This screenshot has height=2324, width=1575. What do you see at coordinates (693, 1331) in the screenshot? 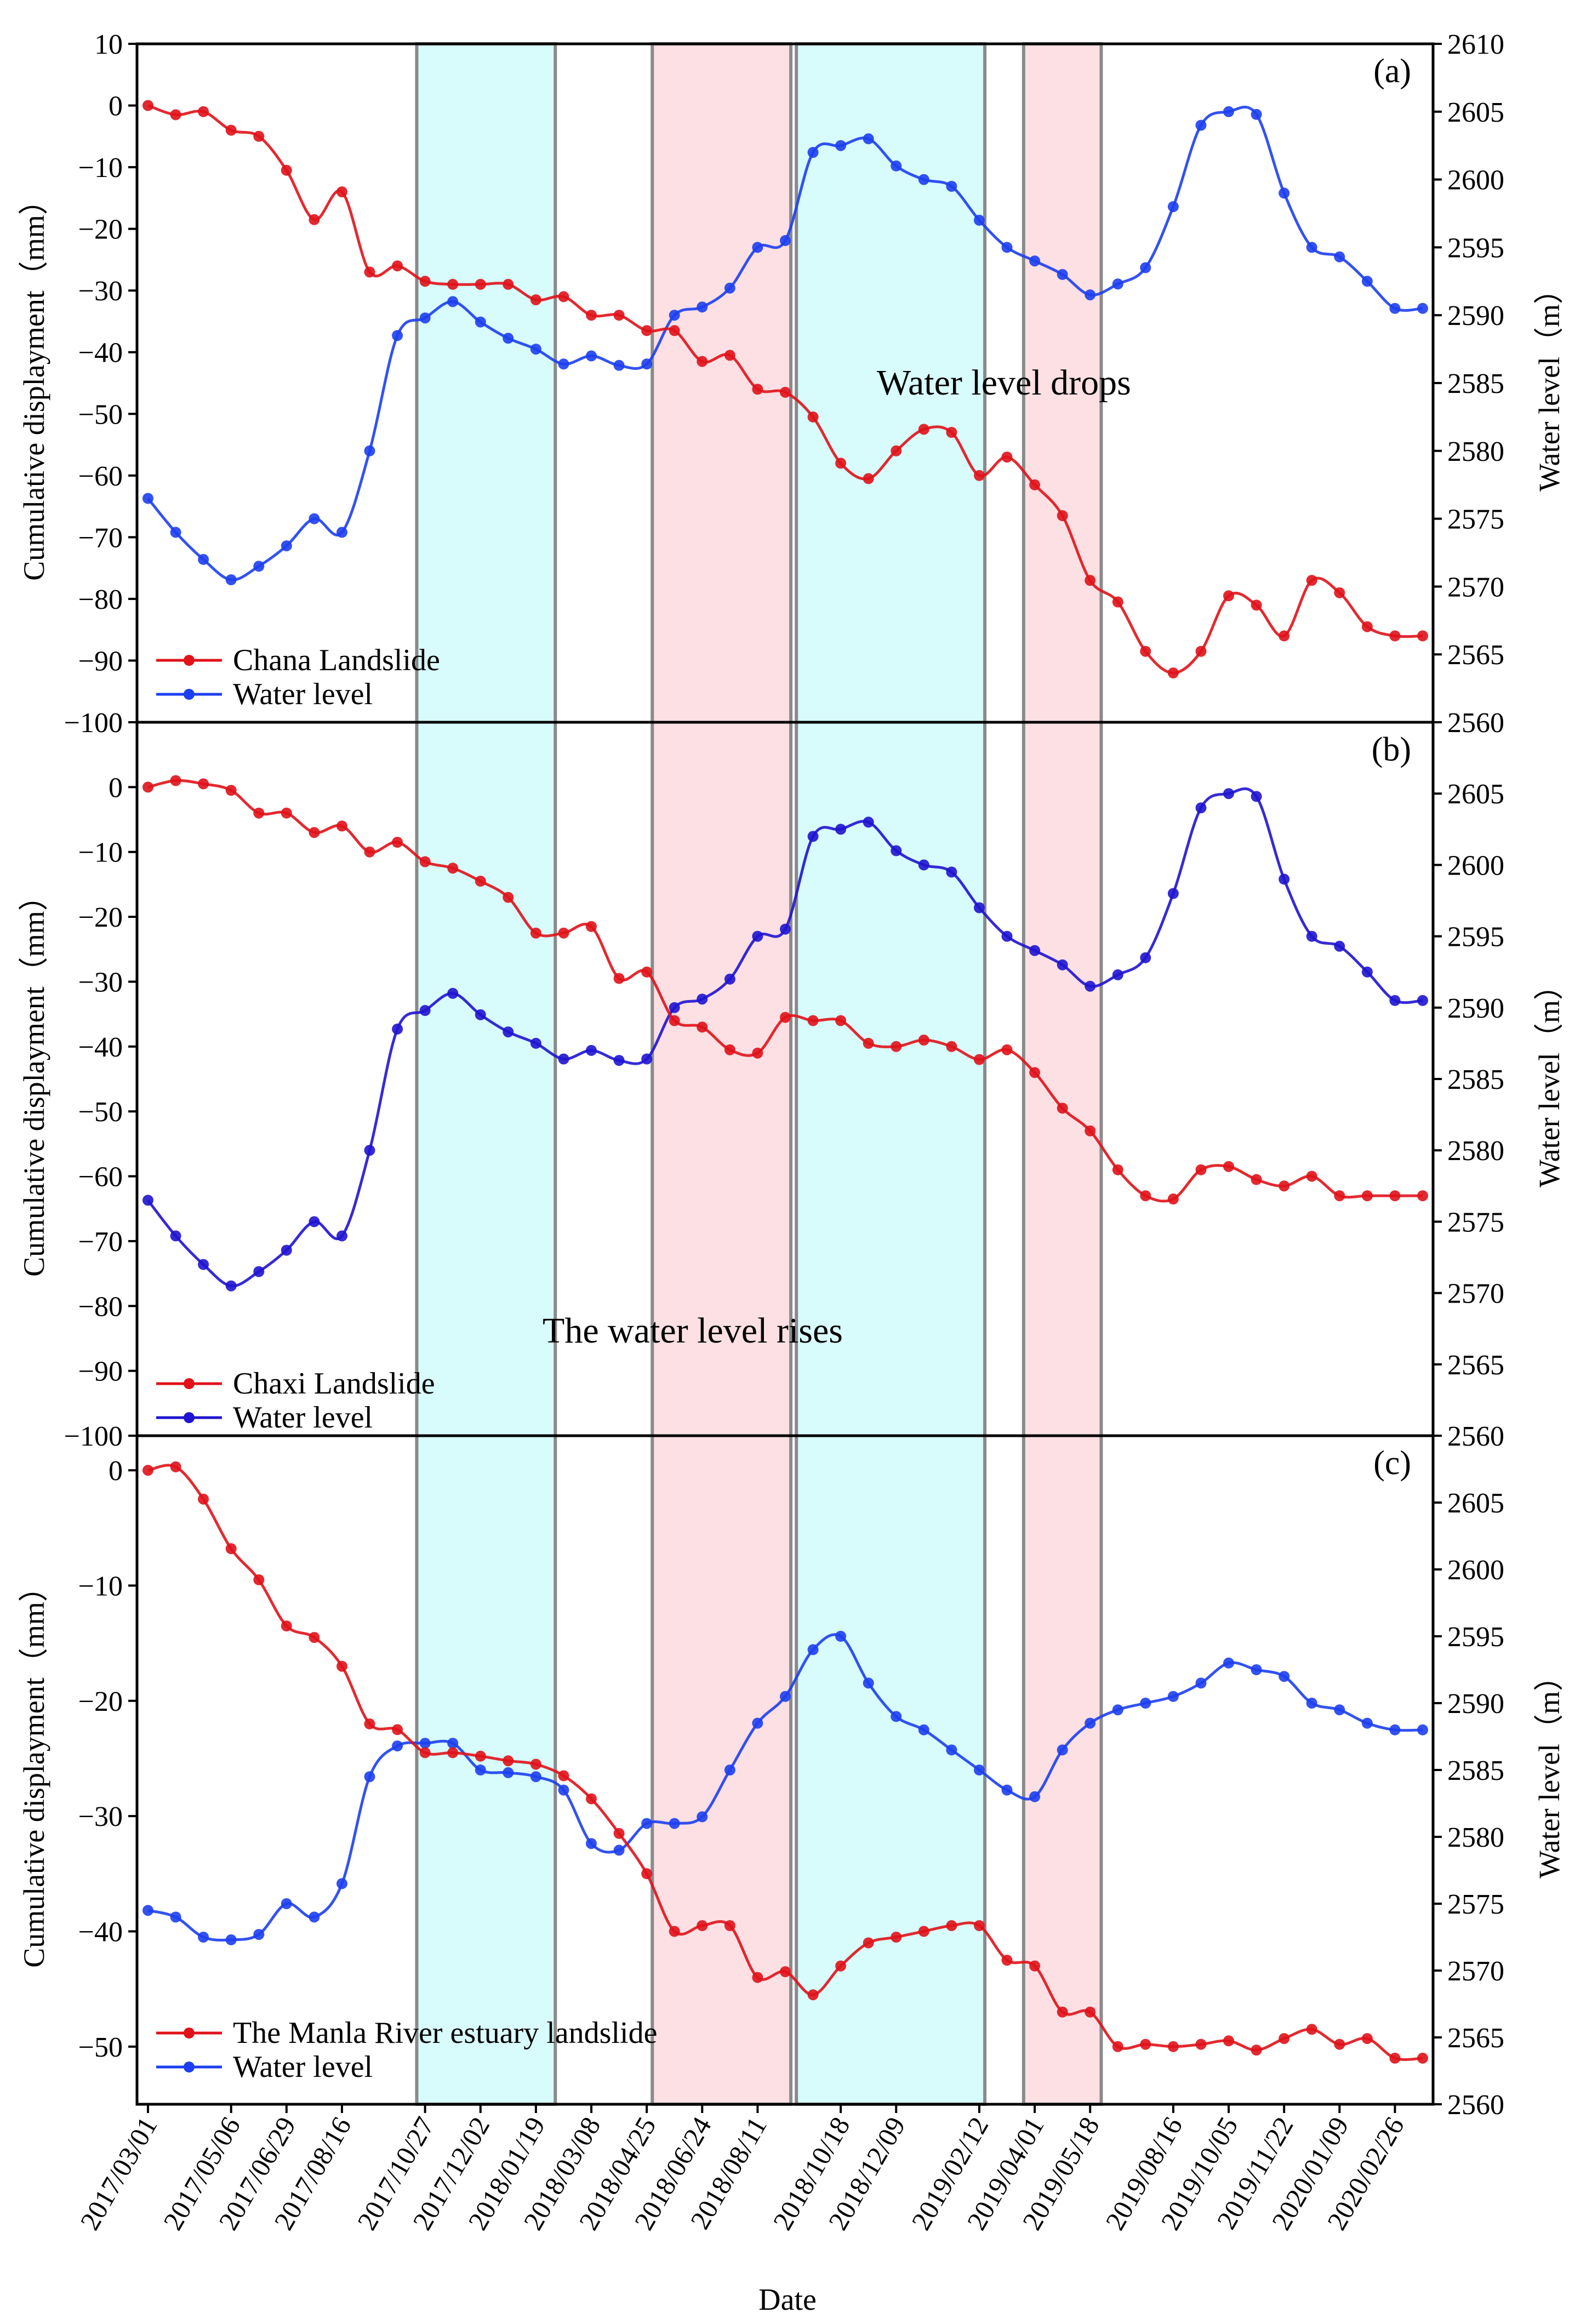
I see `annotation-text: The water level rises` at bounding box center [693, 1331].